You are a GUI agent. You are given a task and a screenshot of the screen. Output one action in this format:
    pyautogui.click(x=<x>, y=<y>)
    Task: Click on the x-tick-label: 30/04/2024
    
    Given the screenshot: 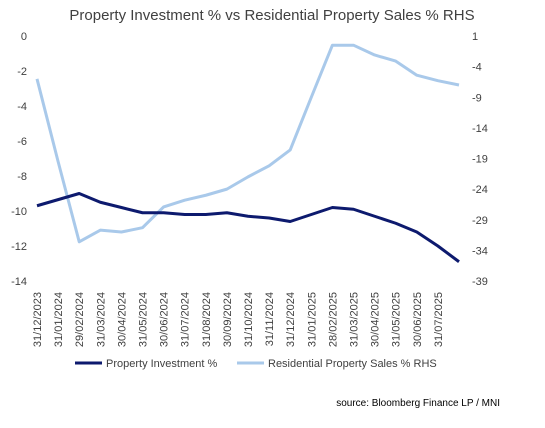 What is the action you would take?
    pyautogui.click(x=122, y=319)
    